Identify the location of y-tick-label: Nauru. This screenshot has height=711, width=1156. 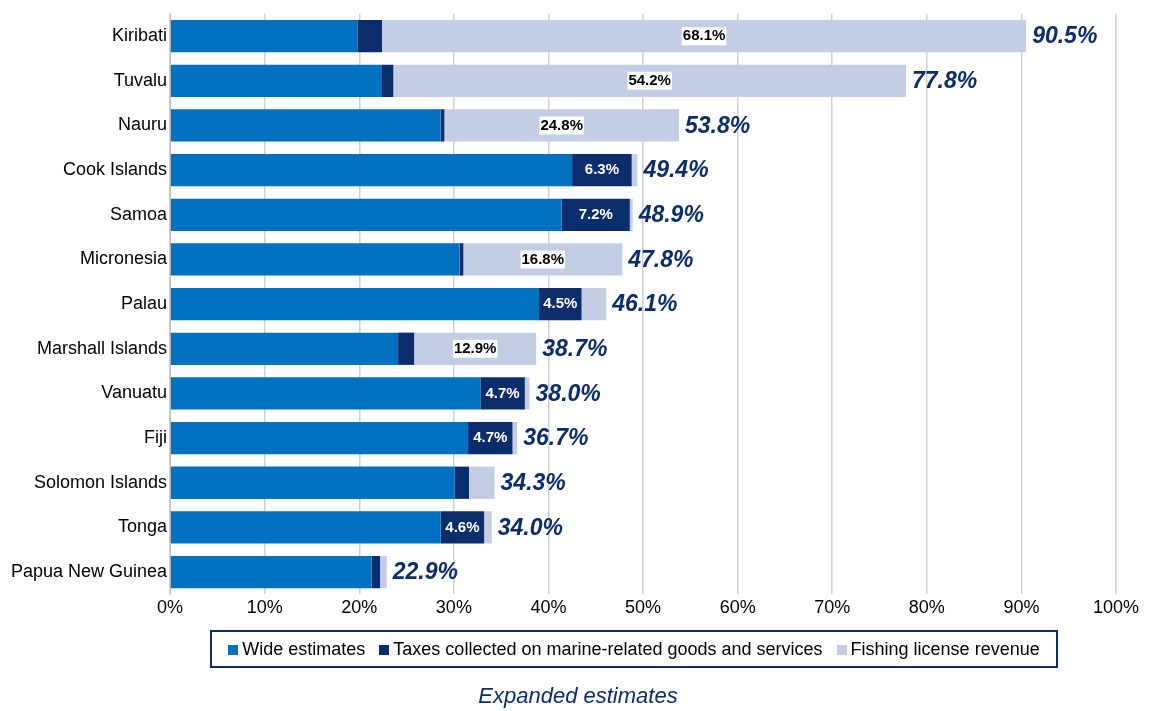
(143, 124).